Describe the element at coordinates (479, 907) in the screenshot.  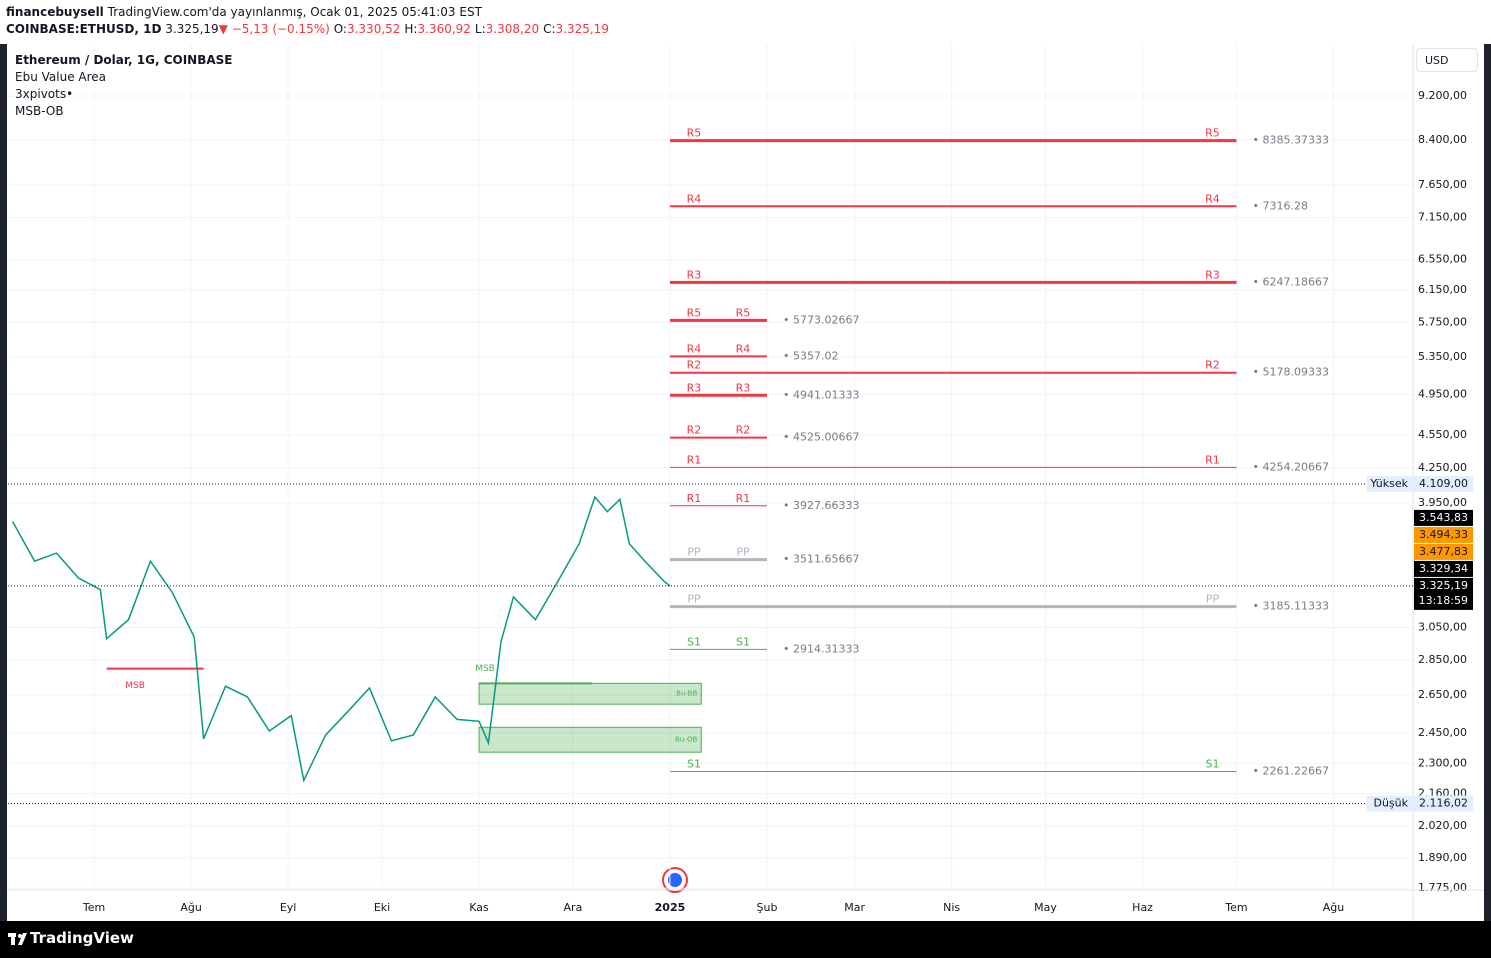
I see `x-tick-label: Kas` at that location.